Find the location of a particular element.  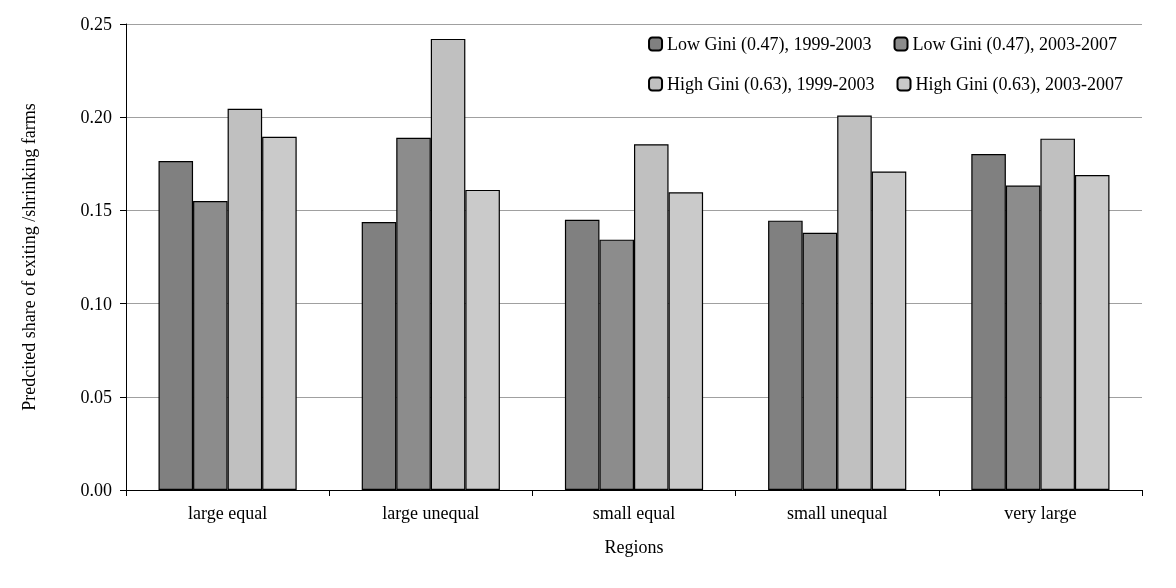

y-tick-label: 0.10 is located at coordinates (96, 303).